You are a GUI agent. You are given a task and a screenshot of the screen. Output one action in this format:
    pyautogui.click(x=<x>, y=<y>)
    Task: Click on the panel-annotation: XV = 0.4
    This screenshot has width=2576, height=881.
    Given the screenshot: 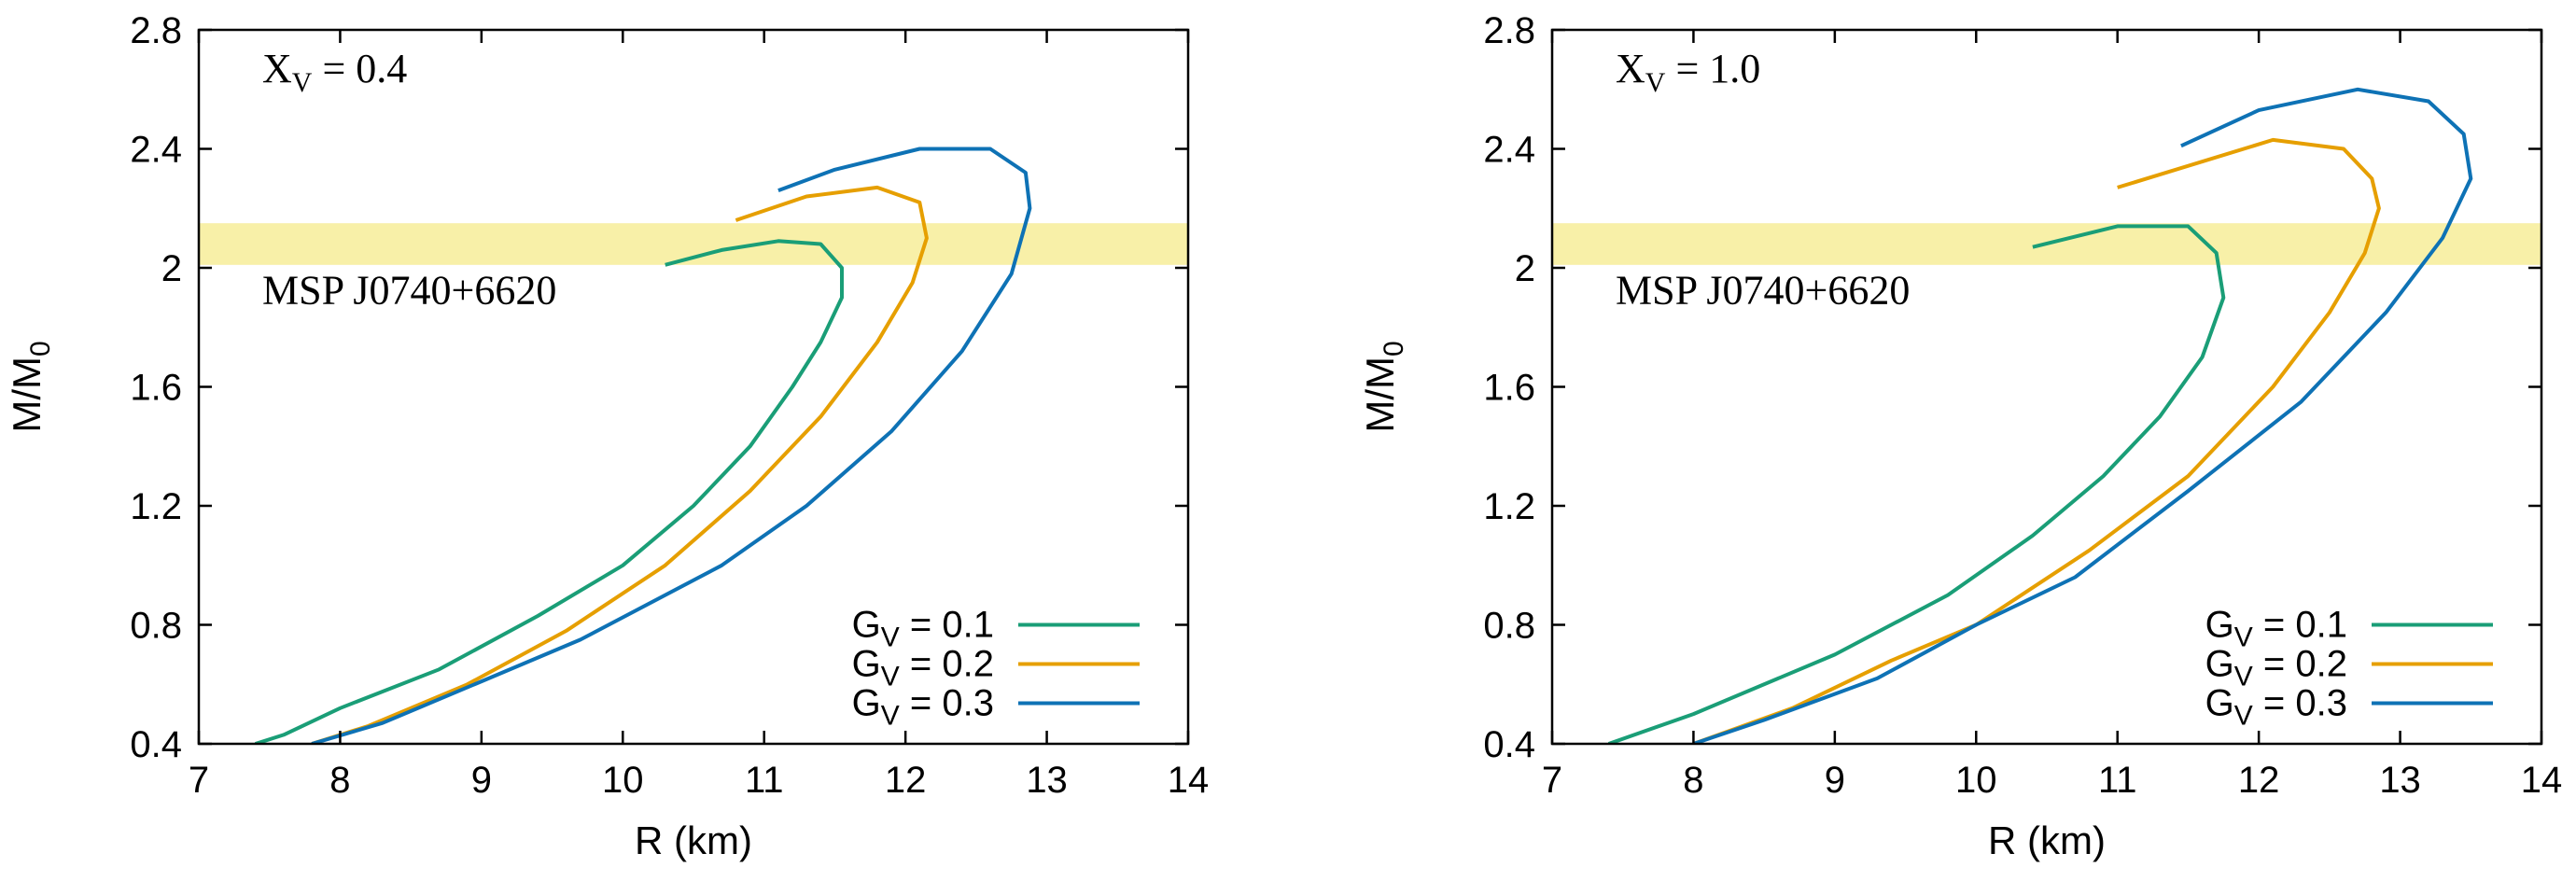 What is the action you would take?
    pyautogui.click(x=334, y=72)
    